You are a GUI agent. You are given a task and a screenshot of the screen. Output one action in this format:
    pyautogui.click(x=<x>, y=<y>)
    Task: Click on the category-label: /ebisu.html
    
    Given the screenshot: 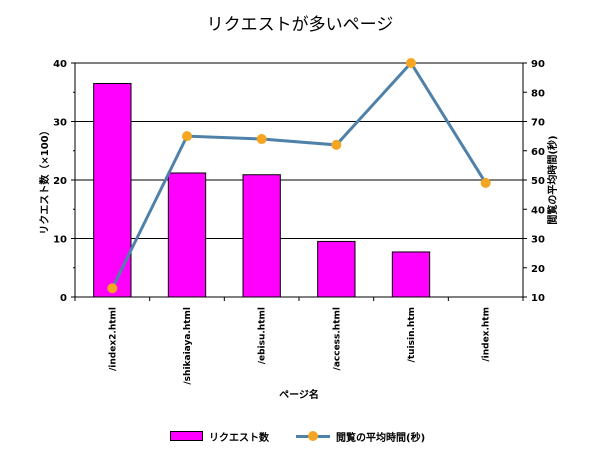 What is the action you would take?
    pyautogui.click(x=263, y=335)
    